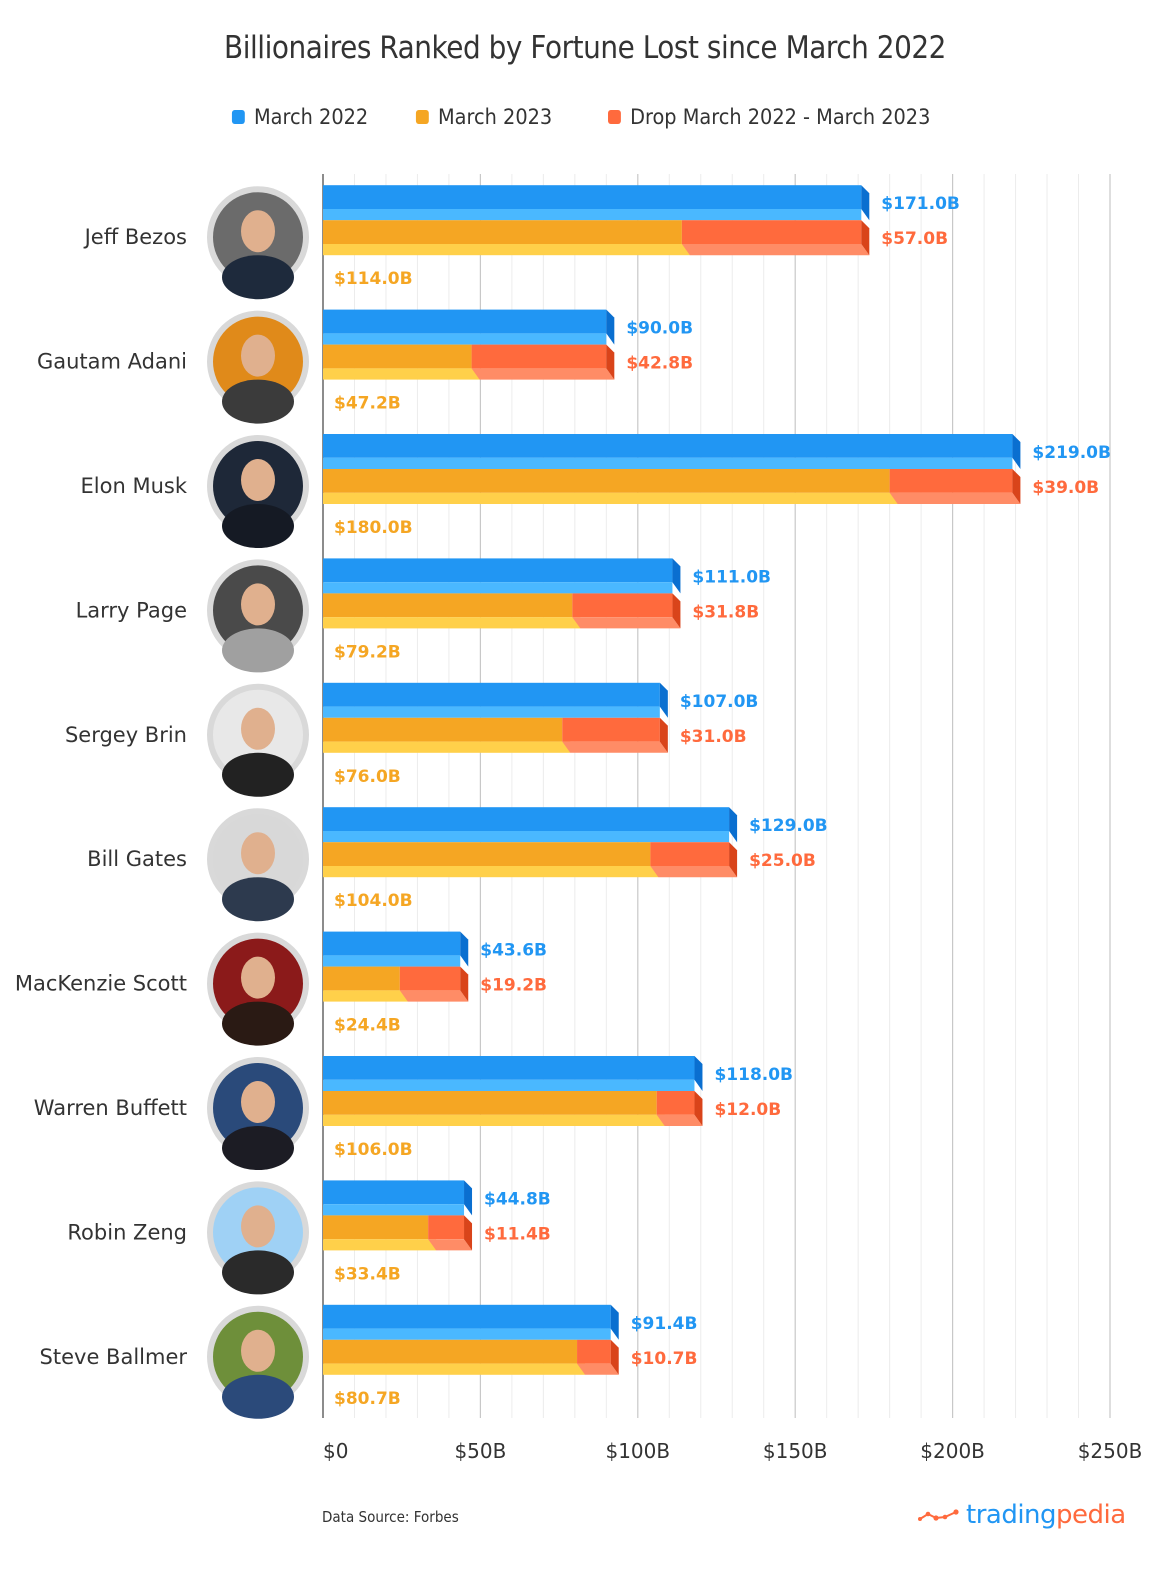 This screenshot has width=1170, height=1574. I want to click on legend-item-march-2023: March 2023, so click(484, 117).